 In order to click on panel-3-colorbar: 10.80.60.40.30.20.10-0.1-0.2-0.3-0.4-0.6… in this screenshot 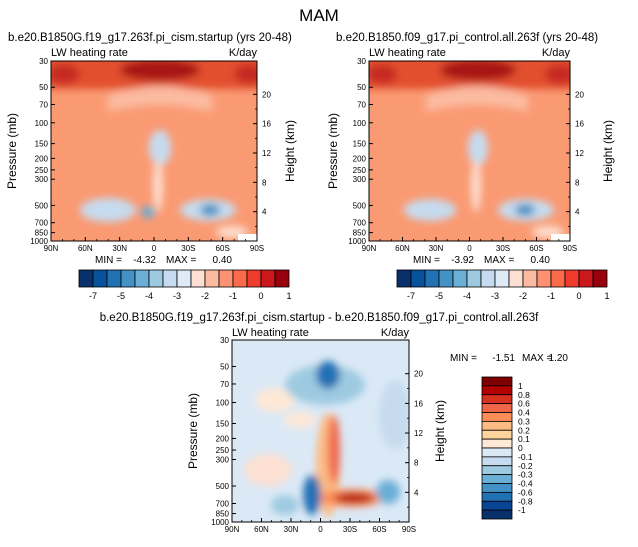, I will do `click(507, 448)`.